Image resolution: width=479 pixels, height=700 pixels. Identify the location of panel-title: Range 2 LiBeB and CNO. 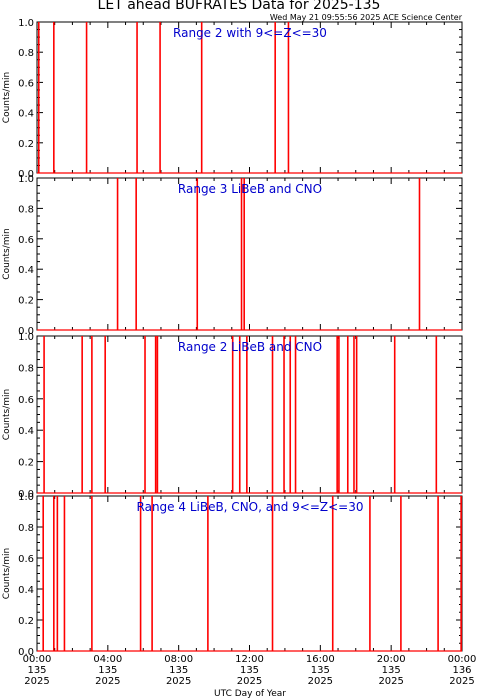
(250, 347).